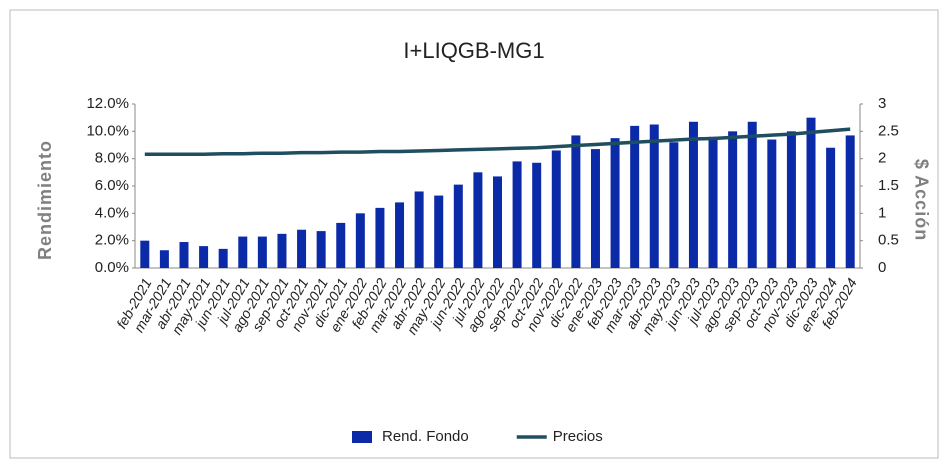 The width and height of the screenshot is (949, 469). Describe the element at coordinates (112, 240) in the screenshot. I see `y-tick-label: 2.0%` at that location.